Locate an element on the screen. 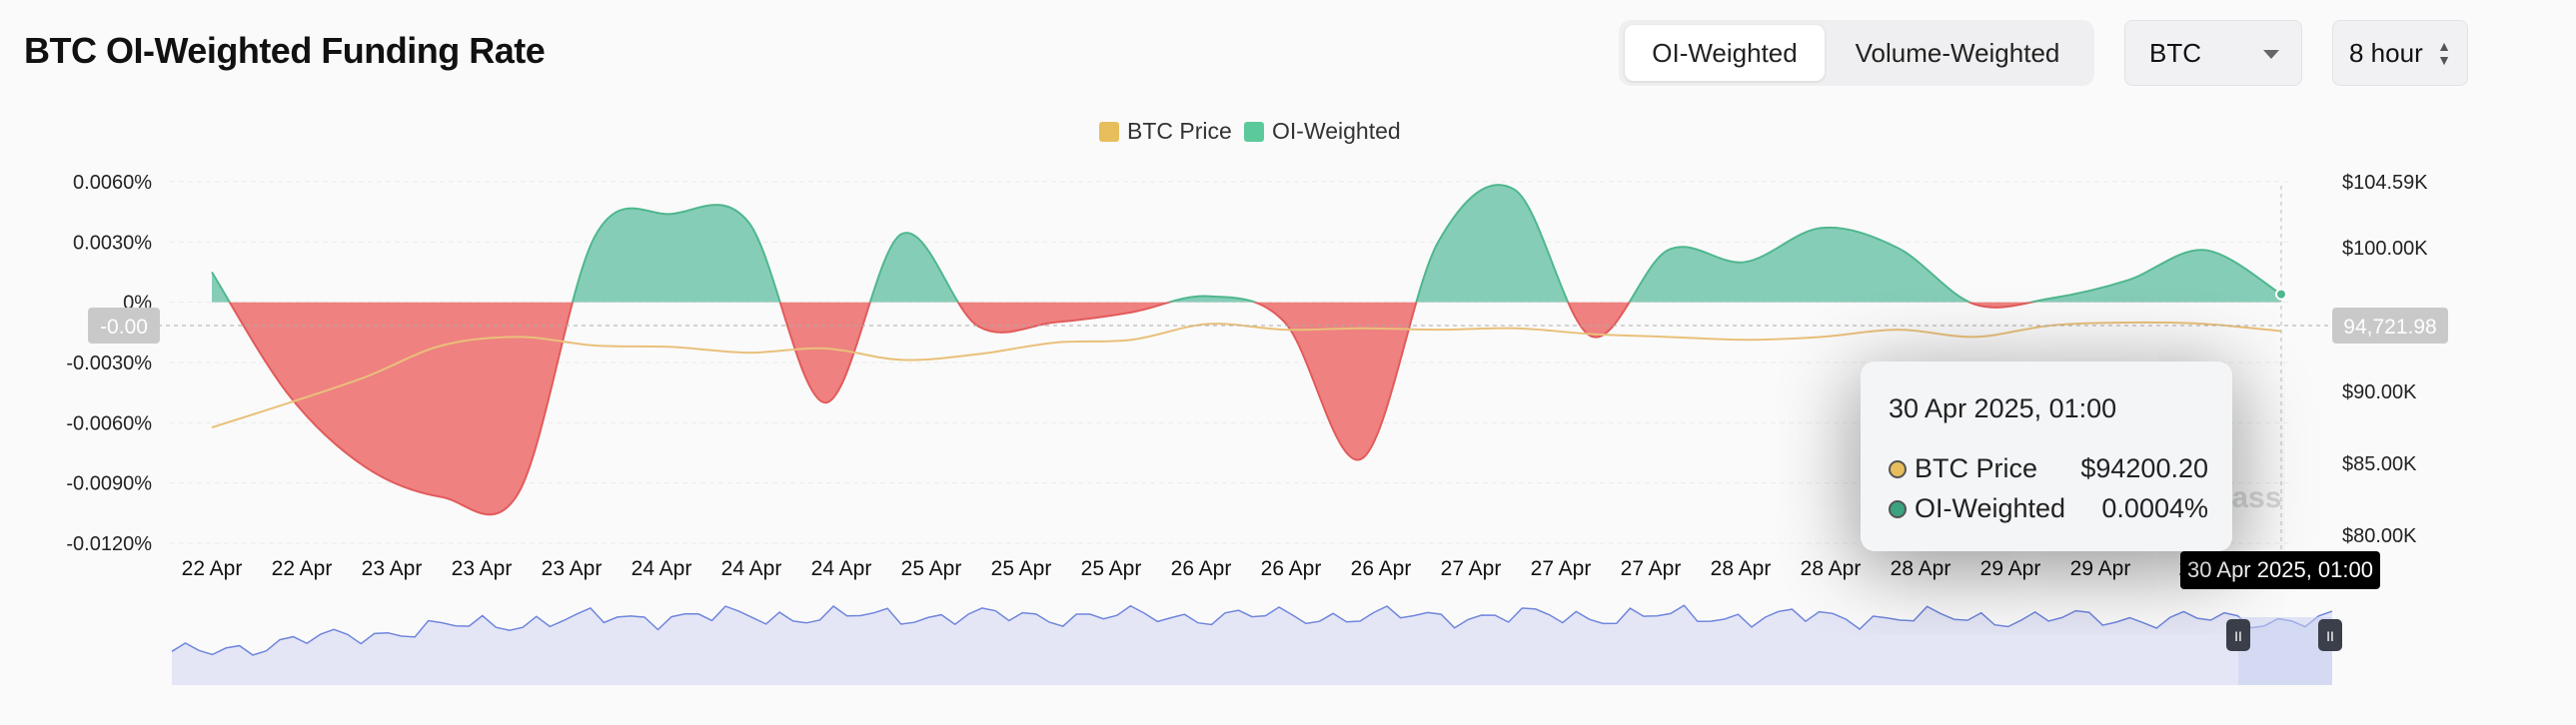  navigator-area is located at coordinates (1252, 645).